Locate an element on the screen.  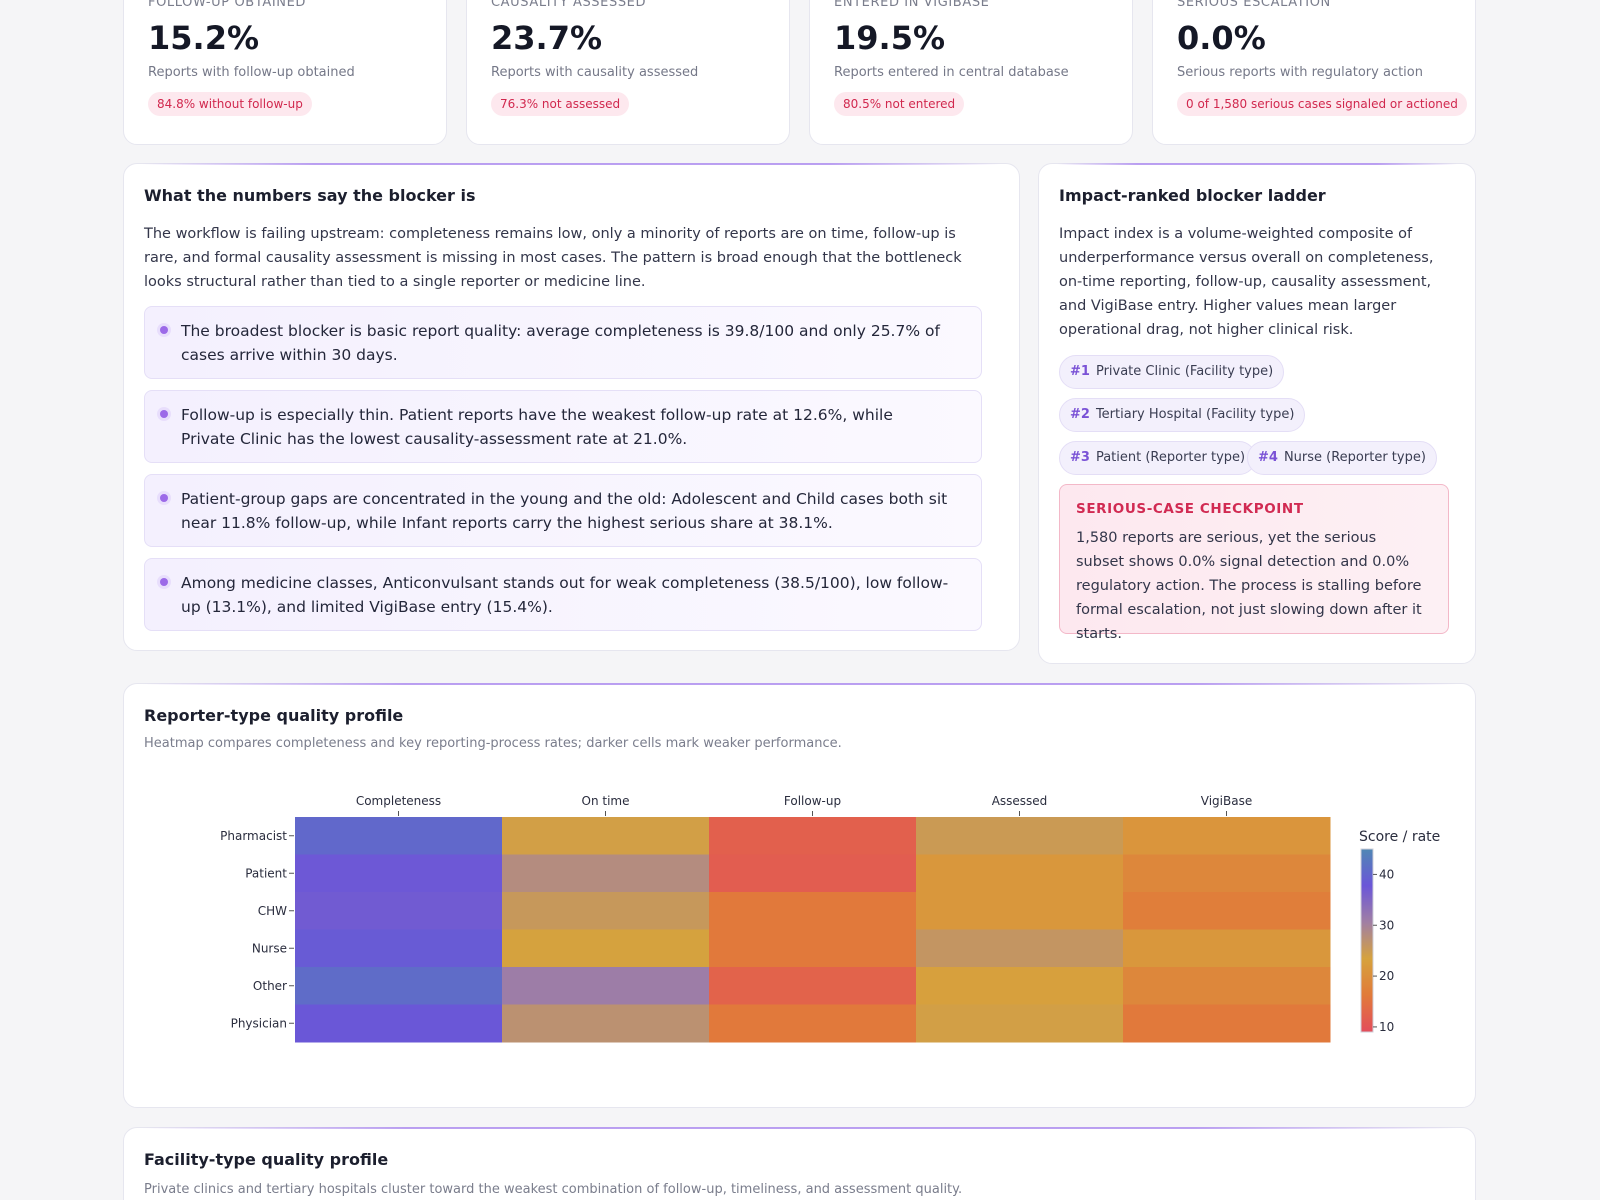
kpi-value: 15.2% is located at coordinates (204, 38).